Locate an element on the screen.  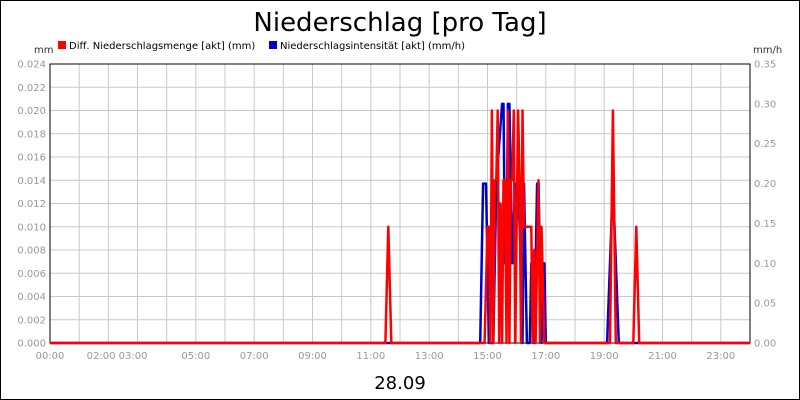
y-left-tick-label: 0.024 is located at coordinates (31, 65).